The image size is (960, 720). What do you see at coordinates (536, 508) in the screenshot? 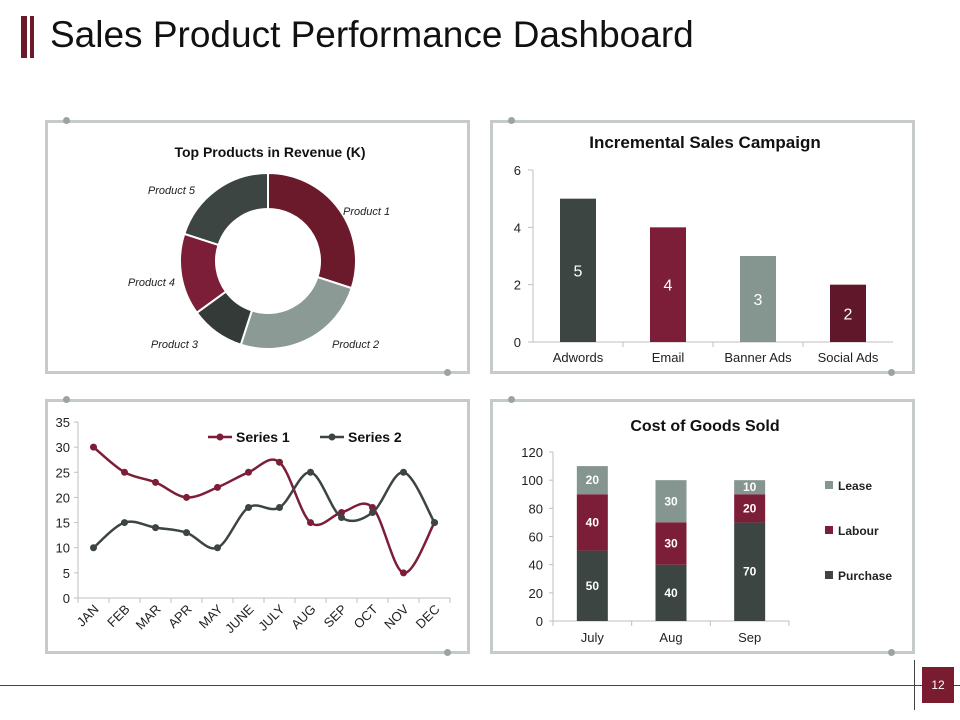
I see `y-tick-label: 80` at bounding box center [536, 508].